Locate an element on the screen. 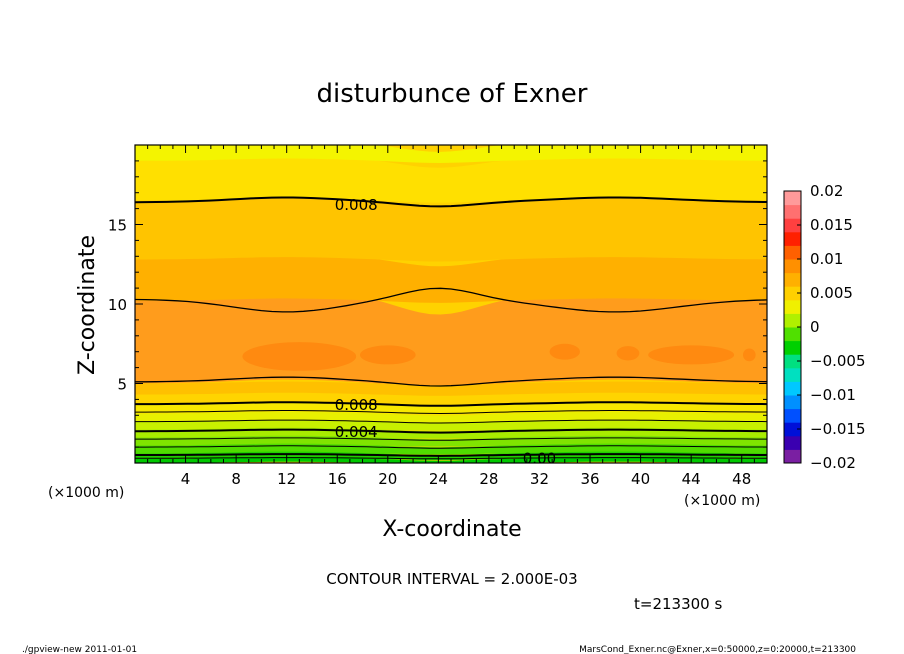 Image resolution: width=904 pixels, height=654 pixels. colorbar-tick-label: 0.015 is located at coordinates (831, 225).